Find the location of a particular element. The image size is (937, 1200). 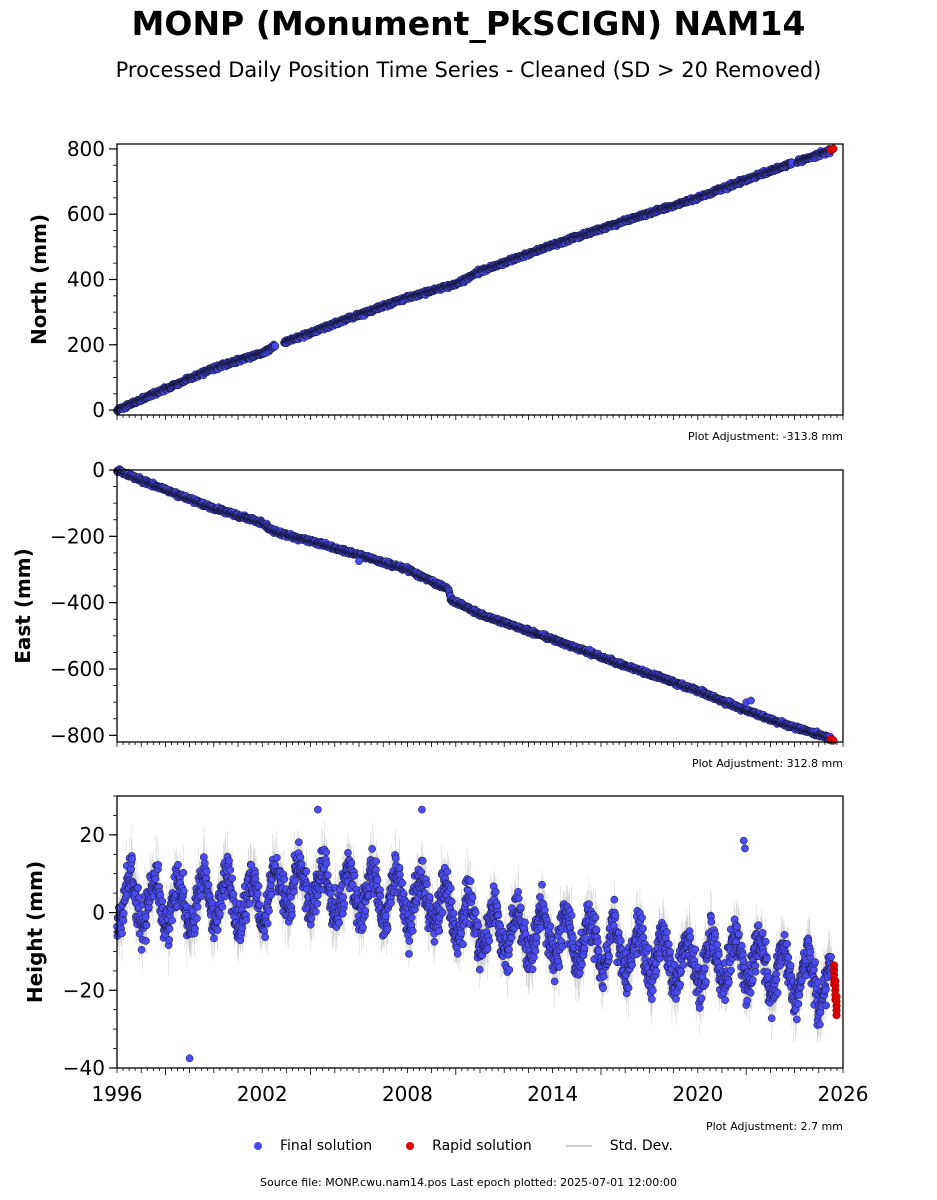

rapid-point is located at coordinates (833, 148).